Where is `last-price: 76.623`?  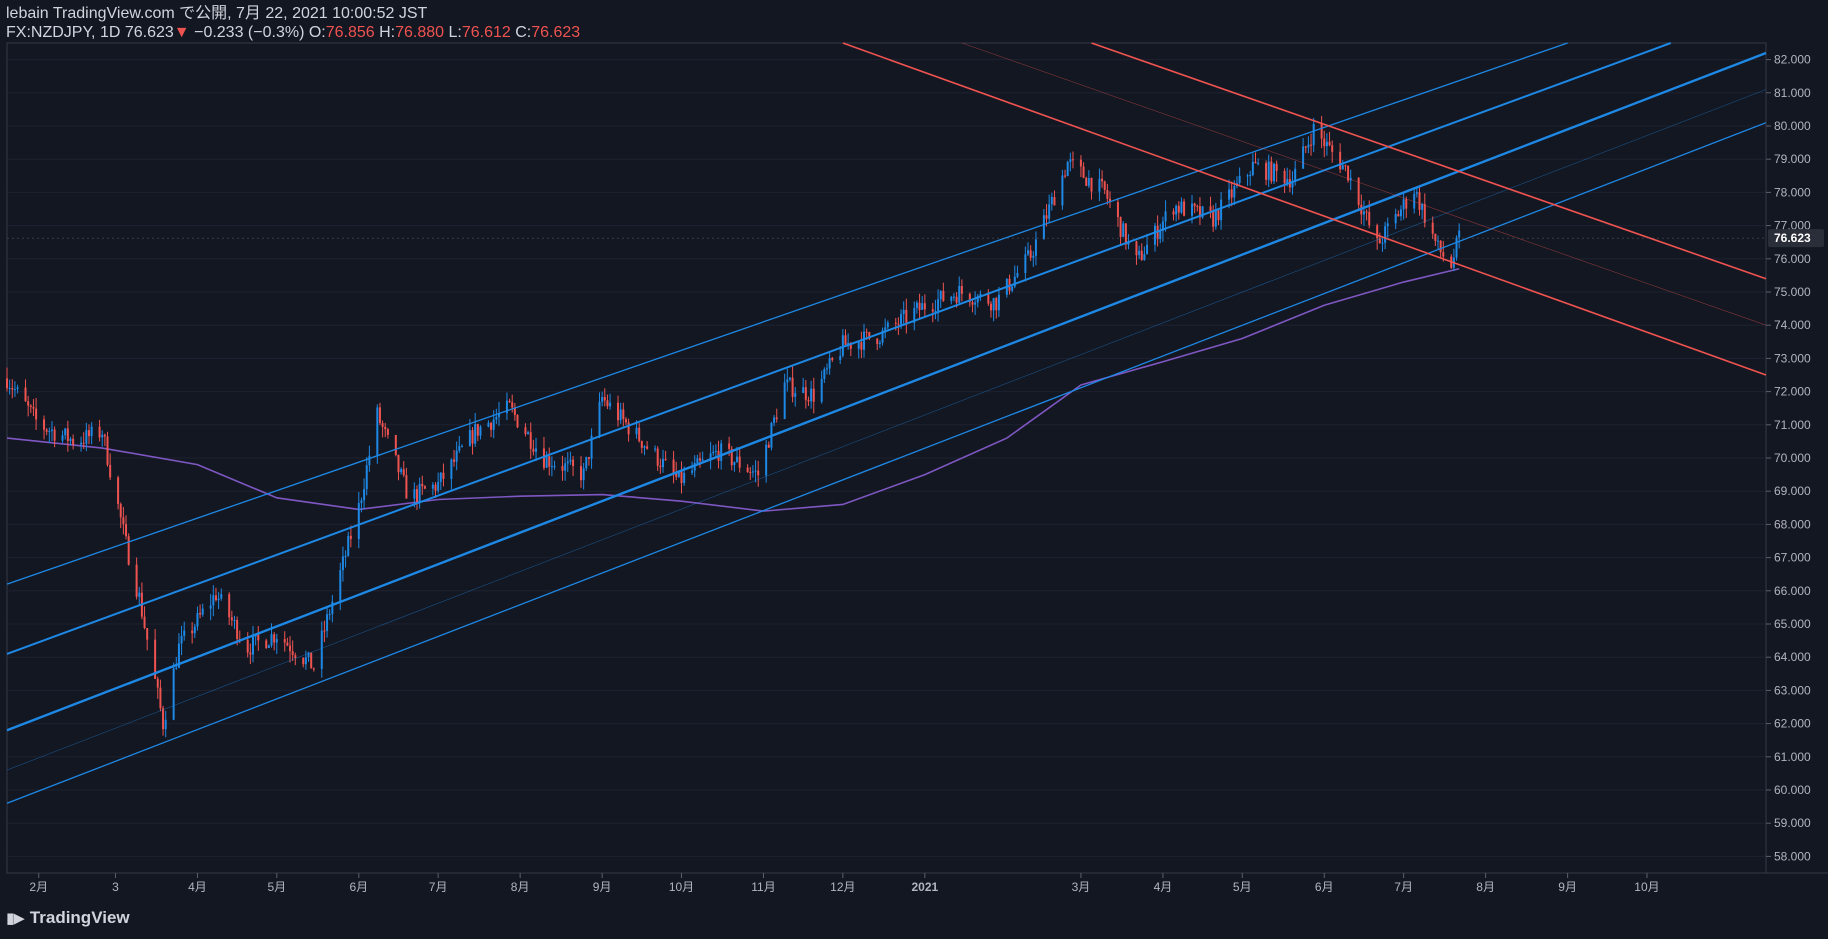
last-price: 76.623 is located at coordinates (149, 32).